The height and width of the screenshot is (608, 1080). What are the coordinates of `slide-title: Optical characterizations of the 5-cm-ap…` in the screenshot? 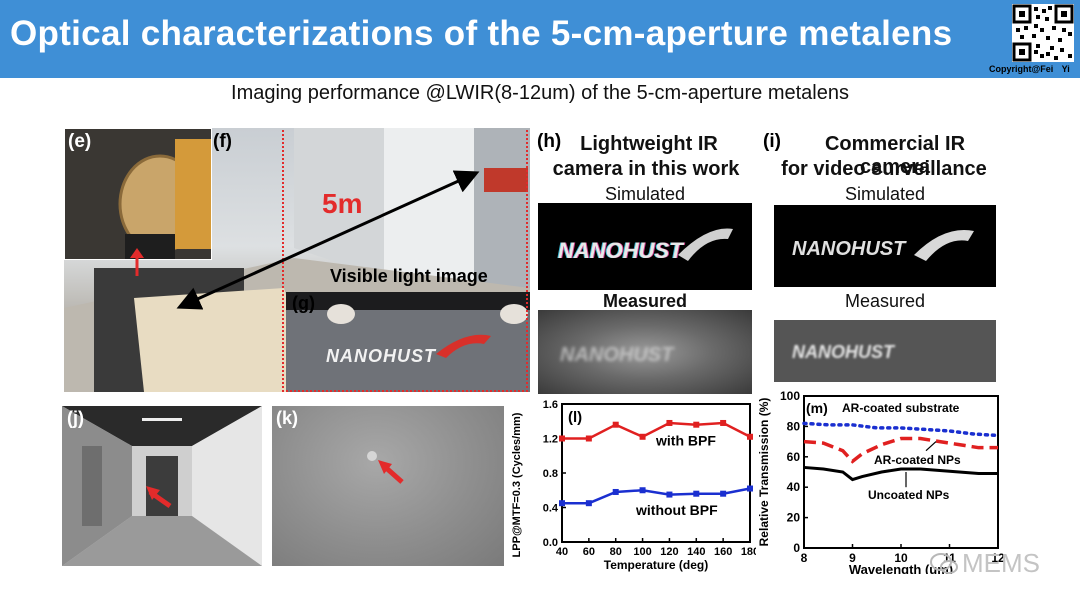 It's located at (481, 33).